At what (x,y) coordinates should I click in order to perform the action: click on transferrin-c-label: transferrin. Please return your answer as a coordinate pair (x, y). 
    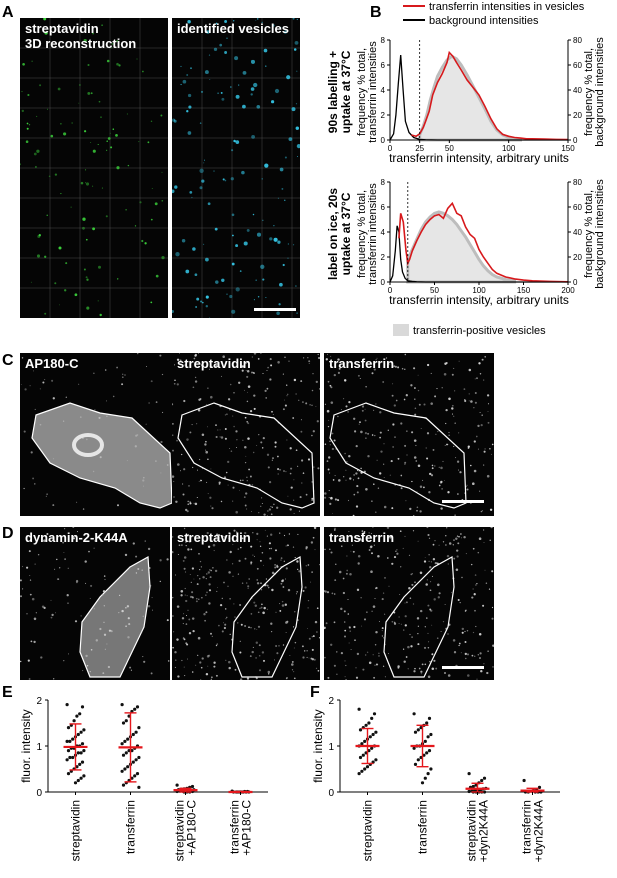
    Looking at the image, I should click on (362, 363).